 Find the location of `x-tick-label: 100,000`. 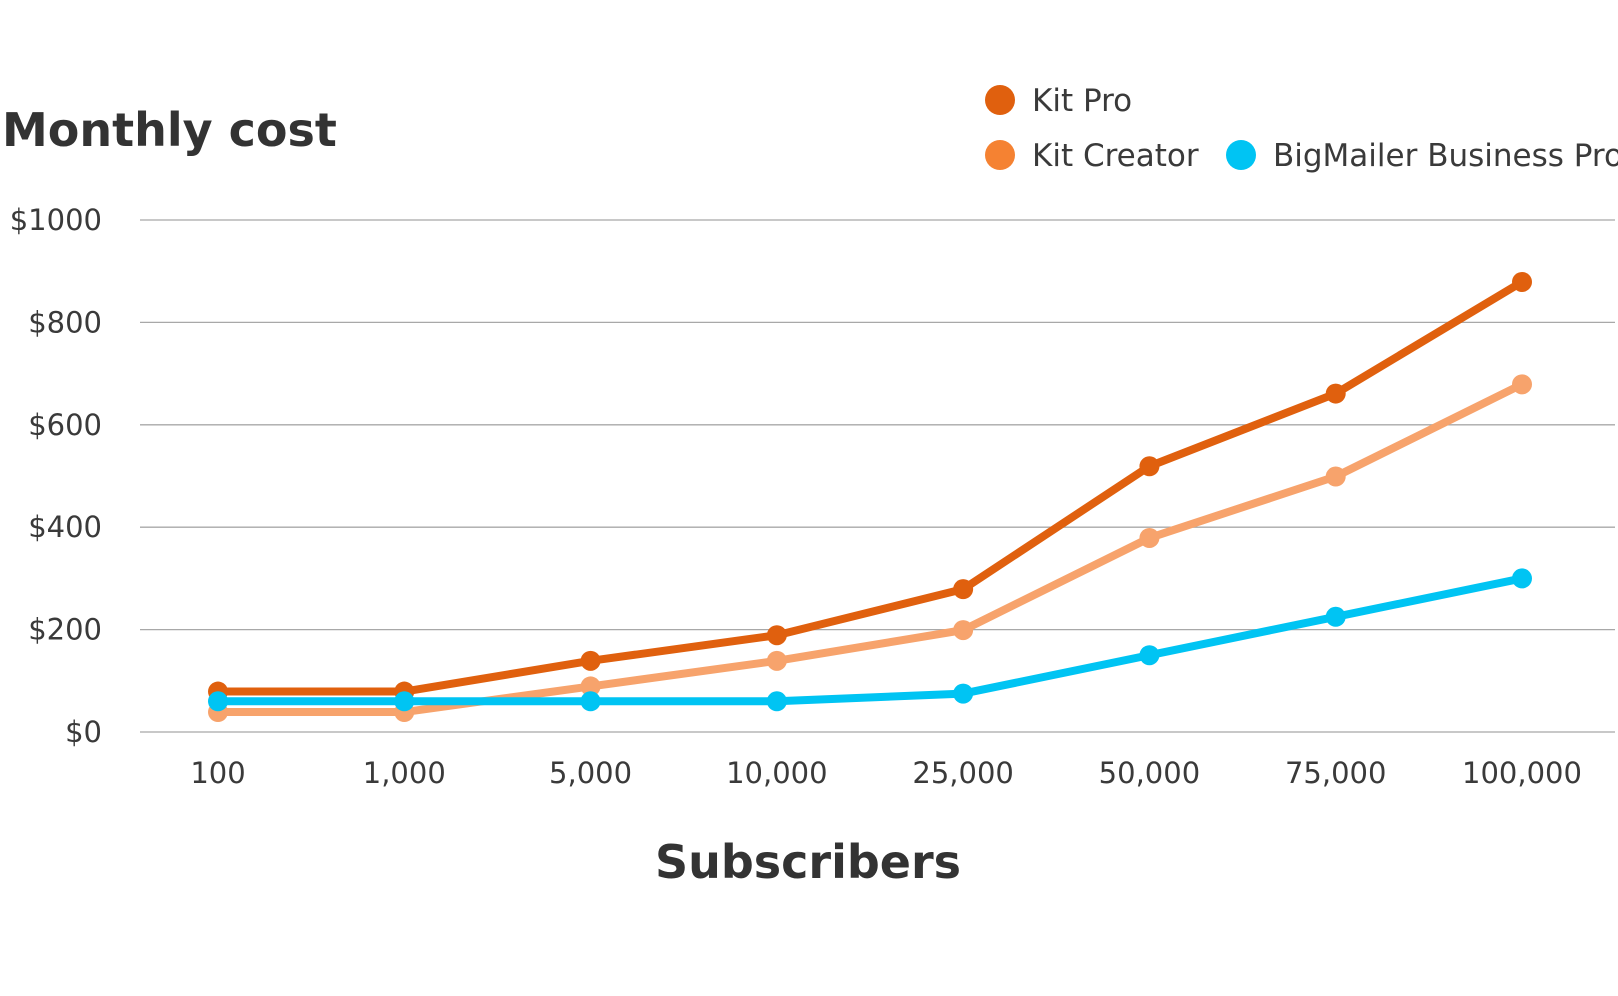

x-tick-label: 100,000 is located at coordinates (1522, 773).